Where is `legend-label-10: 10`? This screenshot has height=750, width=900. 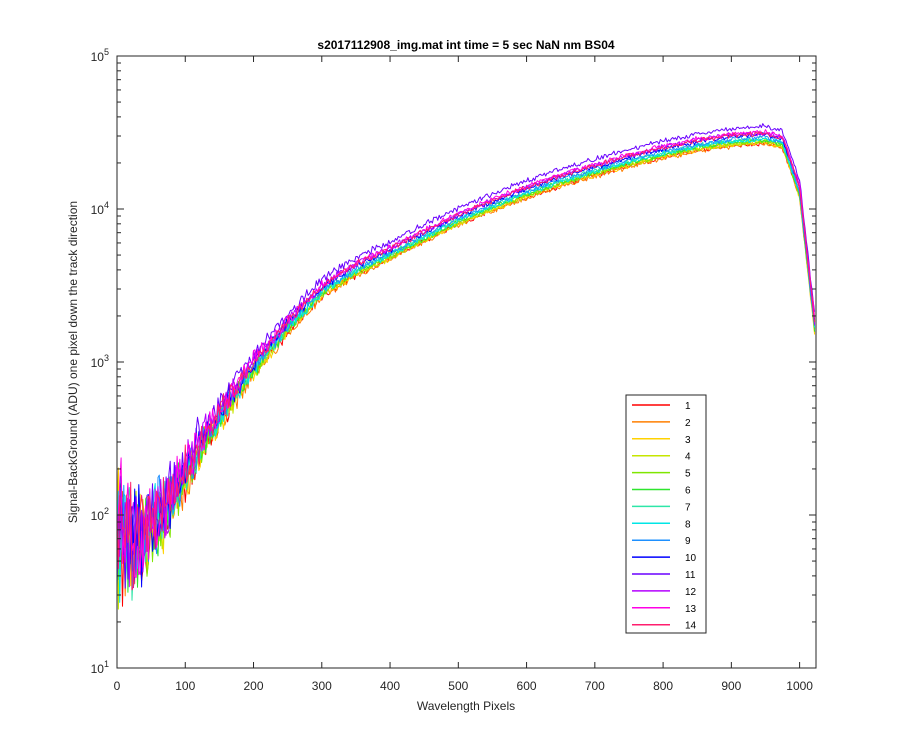
legend-label-10: 10 is located at coordinates (691, 558).